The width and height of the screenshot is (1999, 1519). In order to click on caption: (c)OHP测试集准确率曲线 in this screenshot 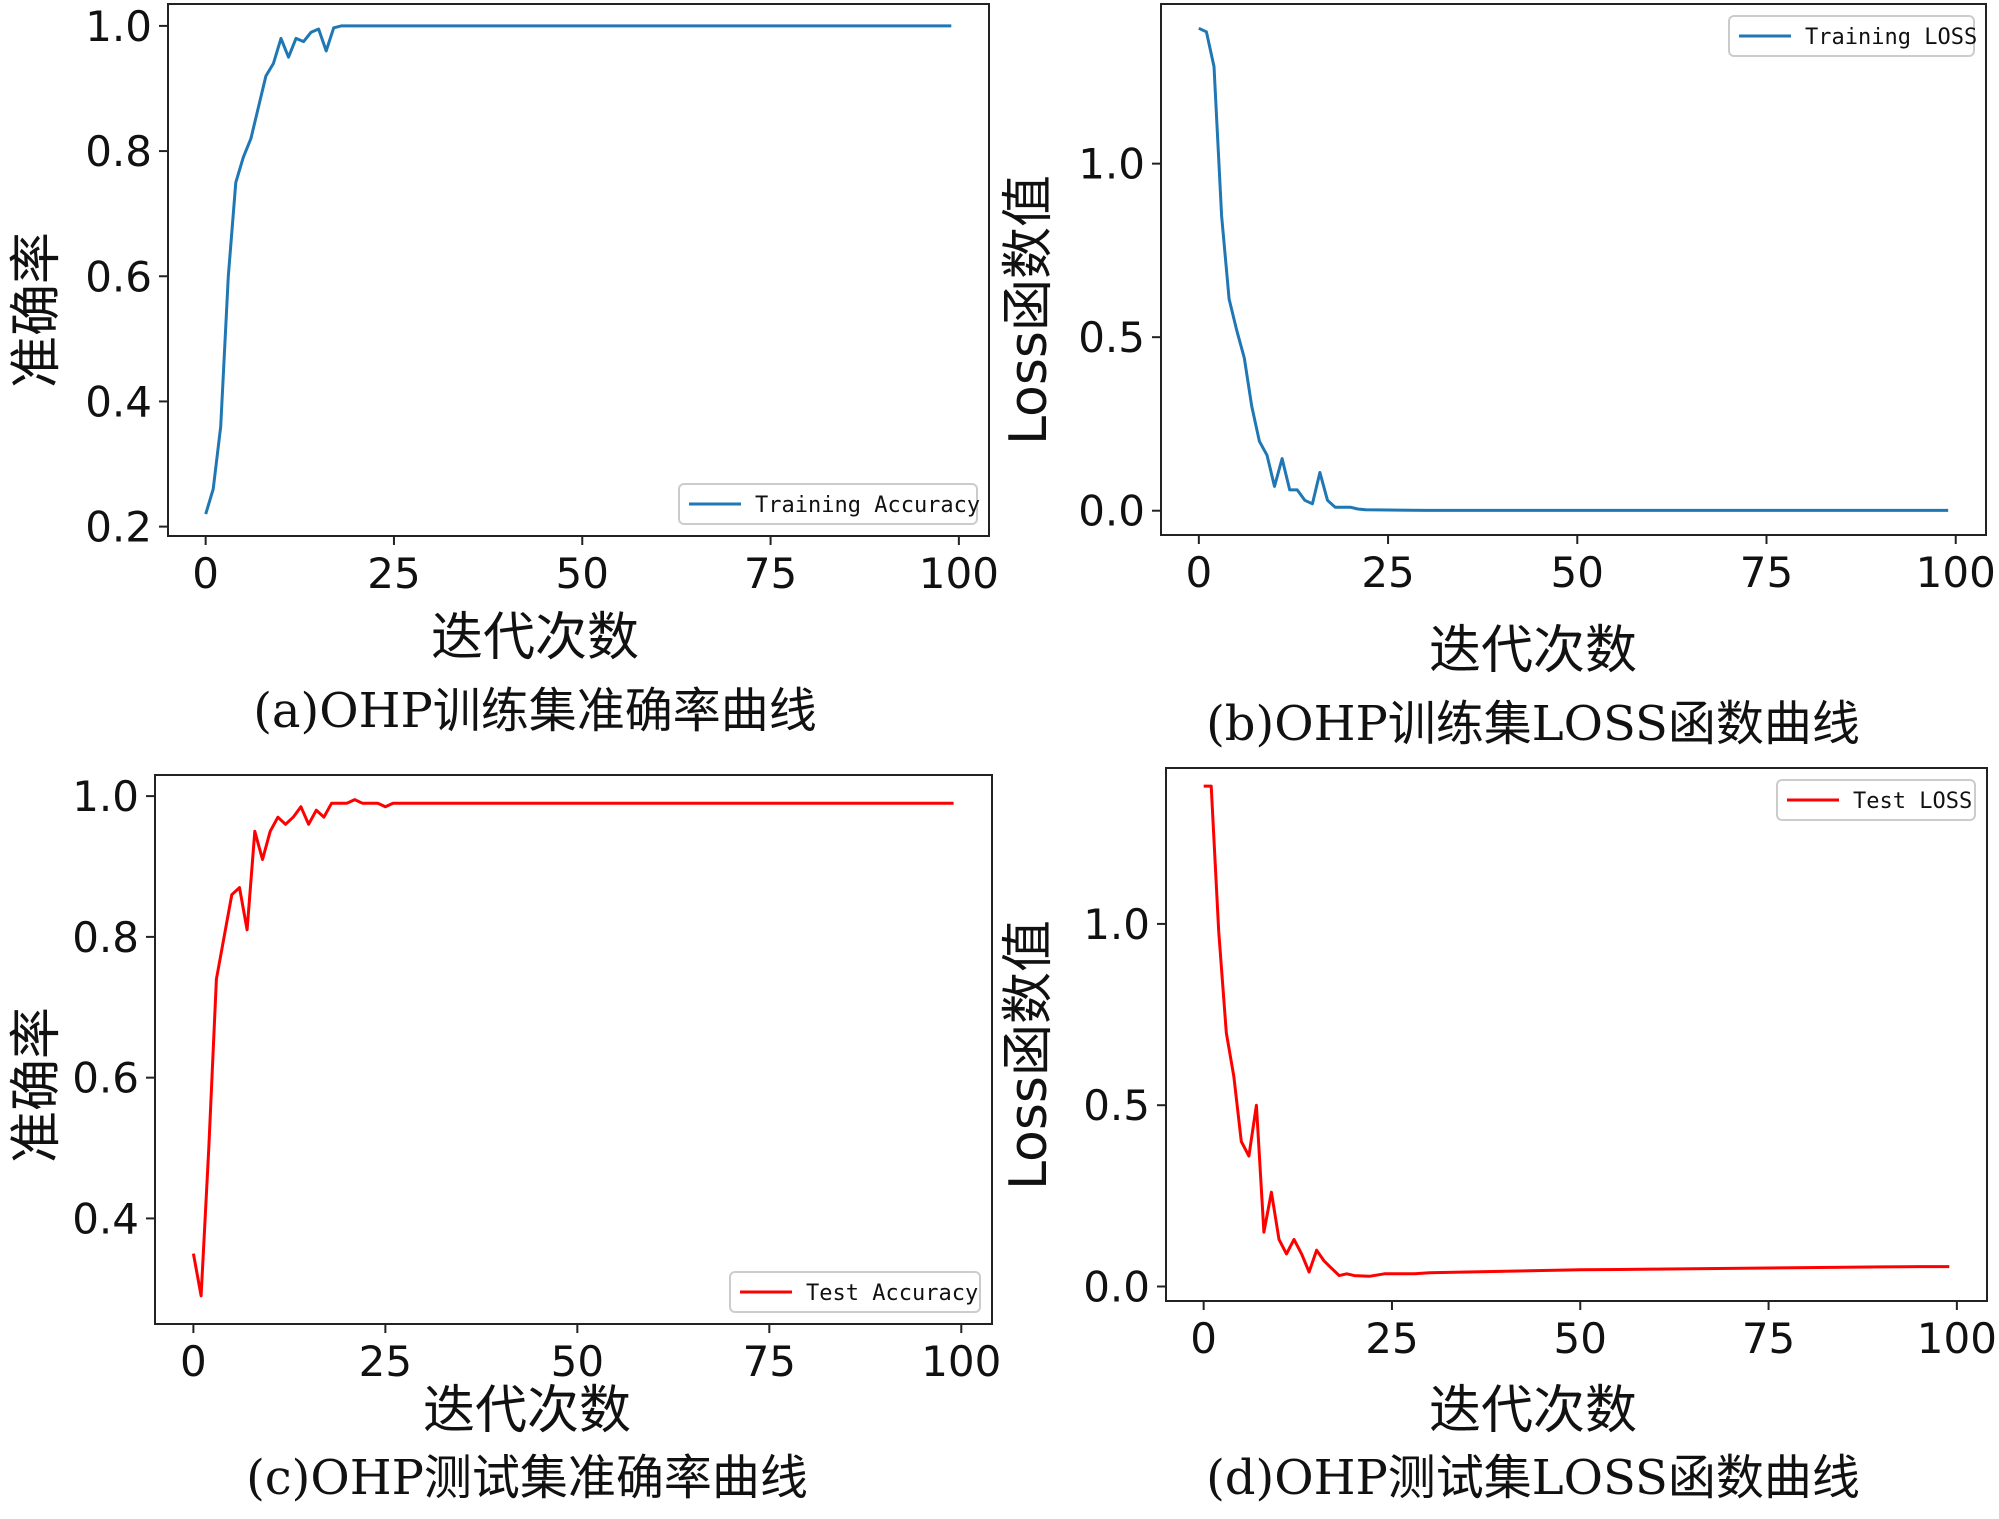, I will do `click(527, 1478)`.